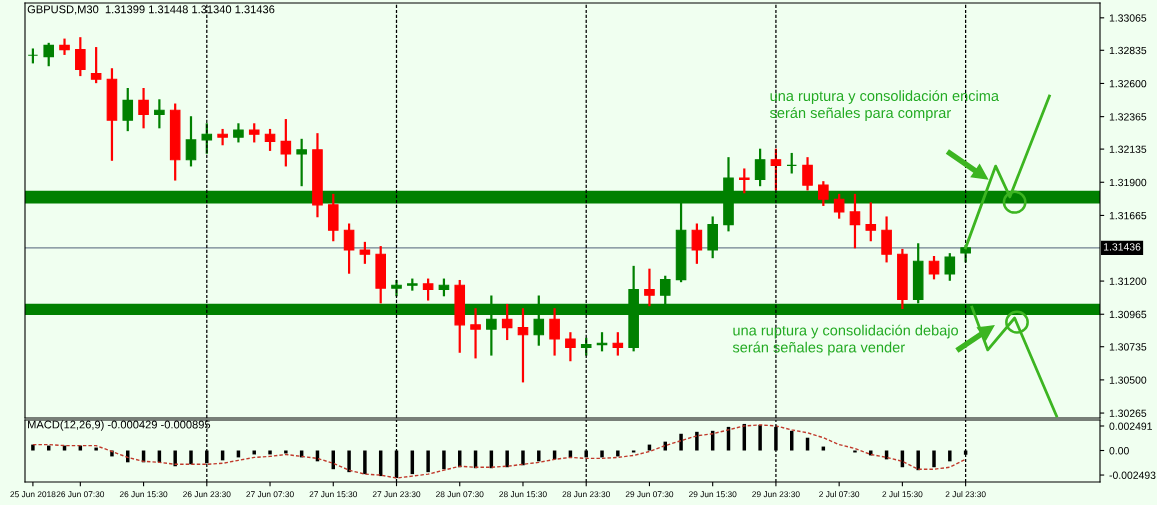  I want to click on x-tick-label: 29 Jun 23:30, so click(776, 494).